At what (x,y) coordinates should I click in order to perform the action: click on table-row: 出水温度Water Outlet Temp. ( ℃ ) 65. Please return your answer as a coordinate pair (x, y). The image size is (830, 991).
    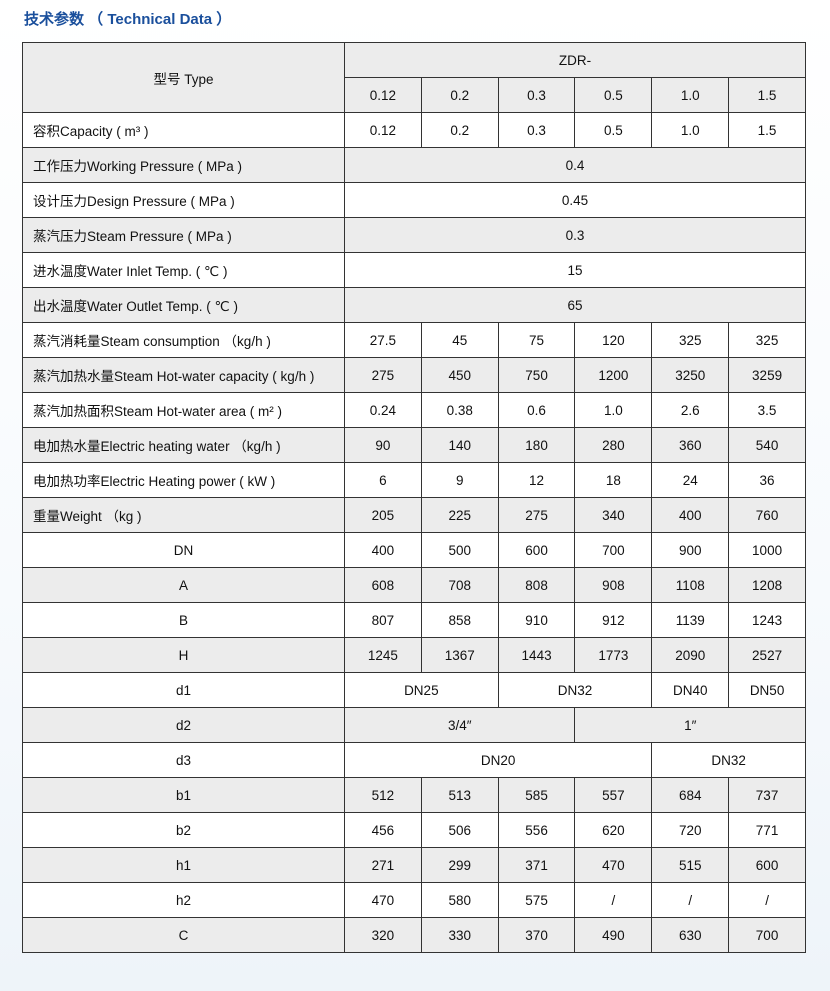
    Looking at the image, I should click on (414, 305).